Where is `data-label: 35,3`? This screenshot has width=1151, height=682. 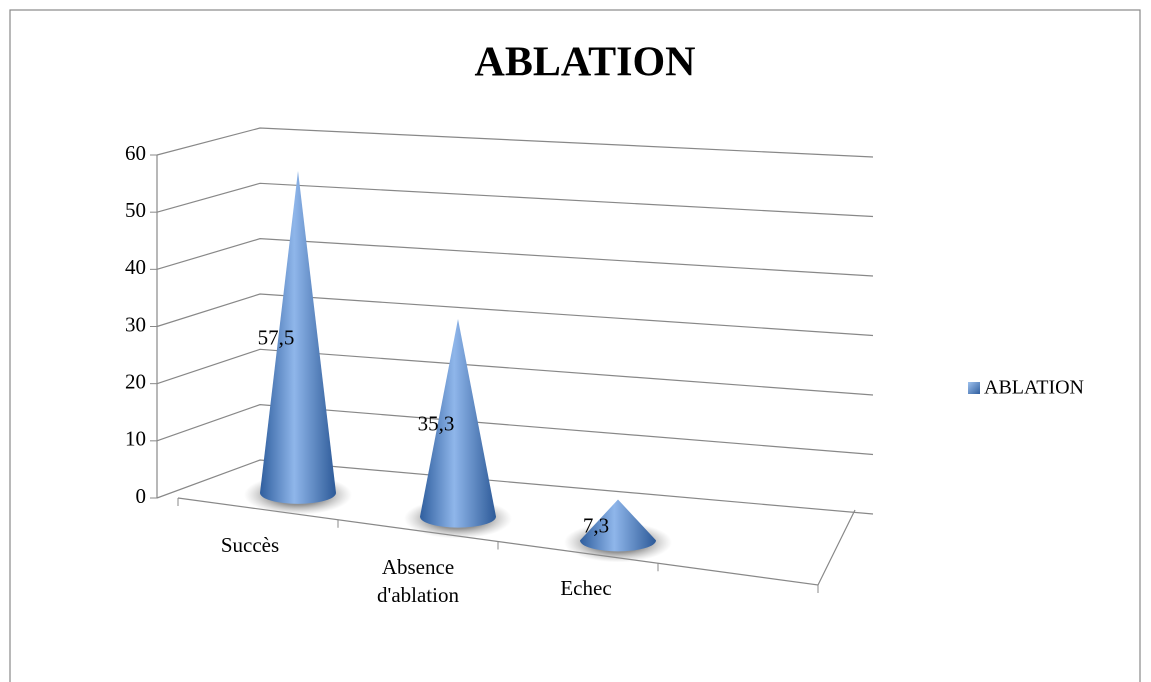 data-label: 35,3 is located at coordinates (436, 424).